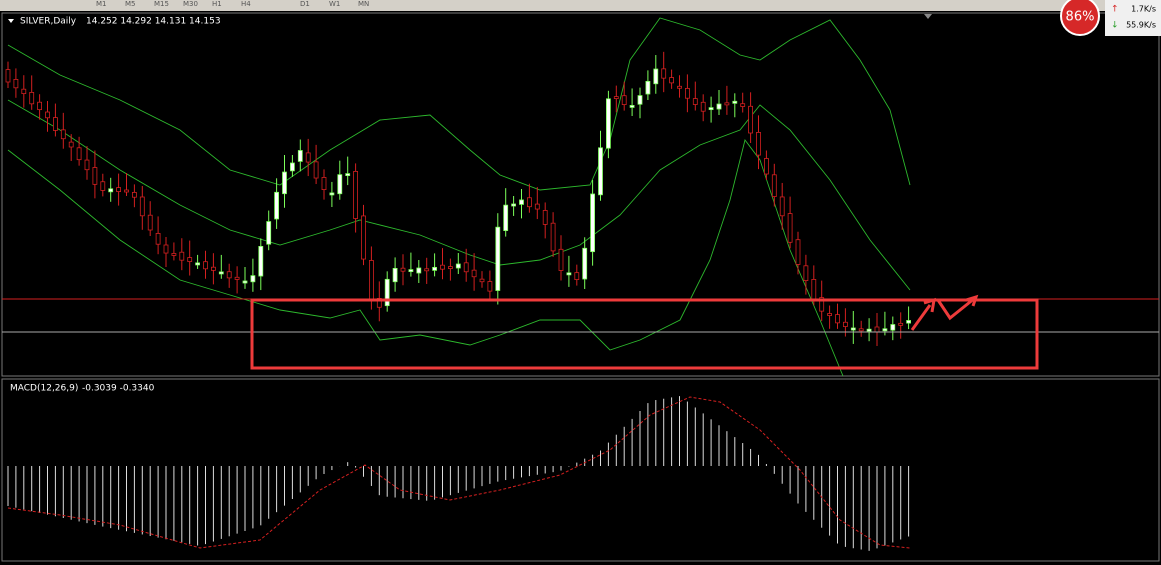  What do you see at coordinates (190, 4) in the screenshot?
I see `timeframe: M30` at bounding box center [190, 4].